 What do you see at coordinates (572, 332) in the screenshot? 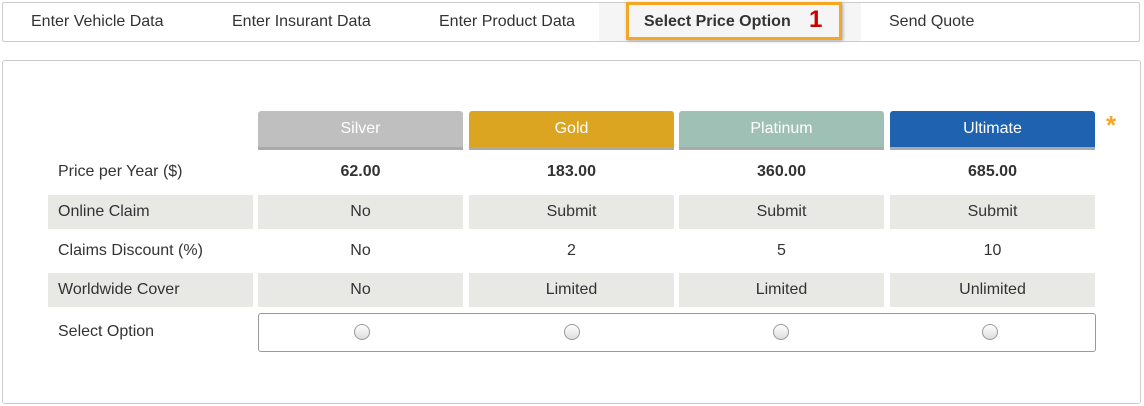
I see `radio-gold` at bounding box center [572, 332].